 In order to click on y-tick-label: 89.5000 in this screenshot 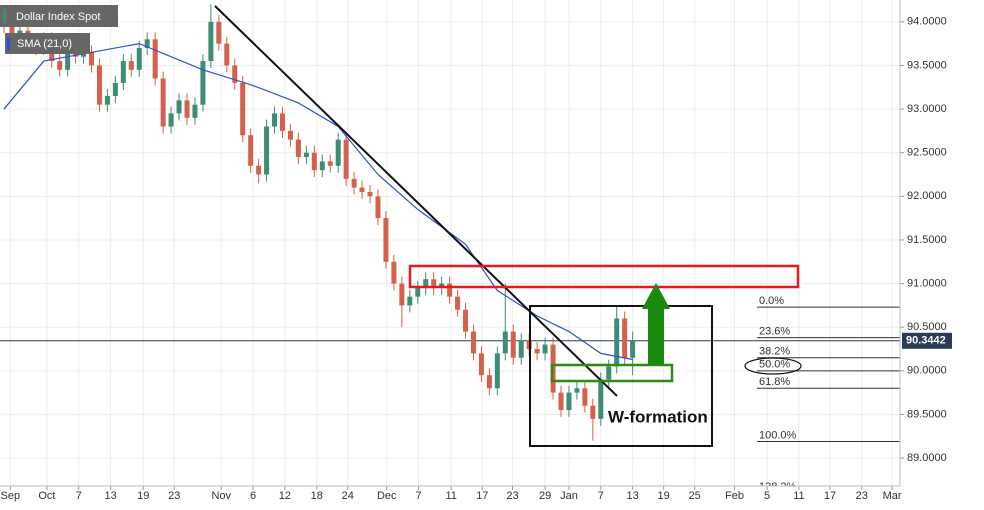, I will do `click(927, 414)`.